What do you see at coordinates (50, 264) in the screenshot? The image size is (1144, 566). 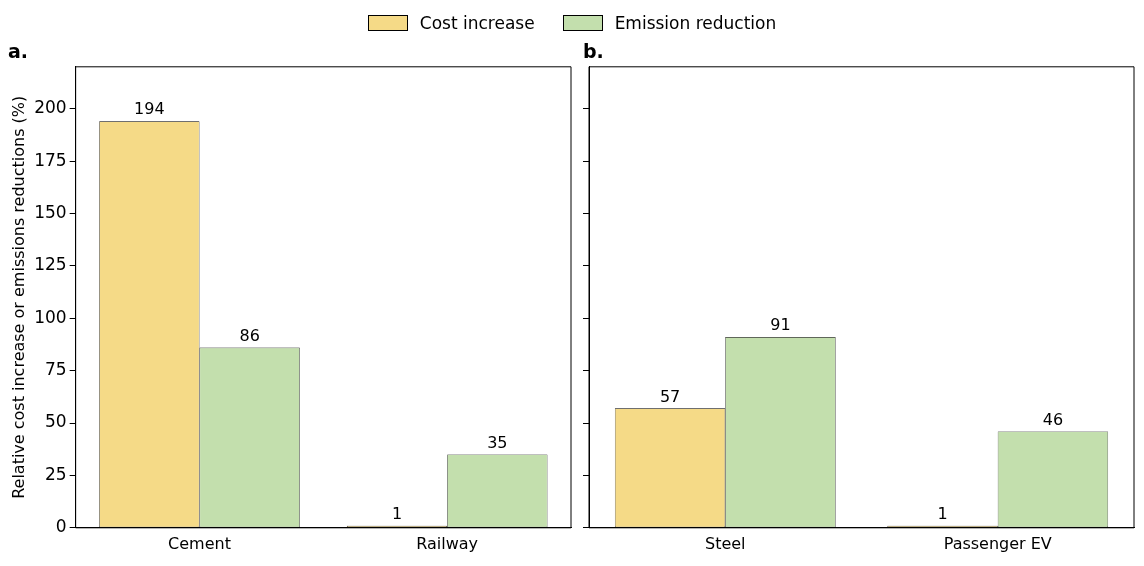 I see `y-tick-label: 125` at bounding box center [50, 264].